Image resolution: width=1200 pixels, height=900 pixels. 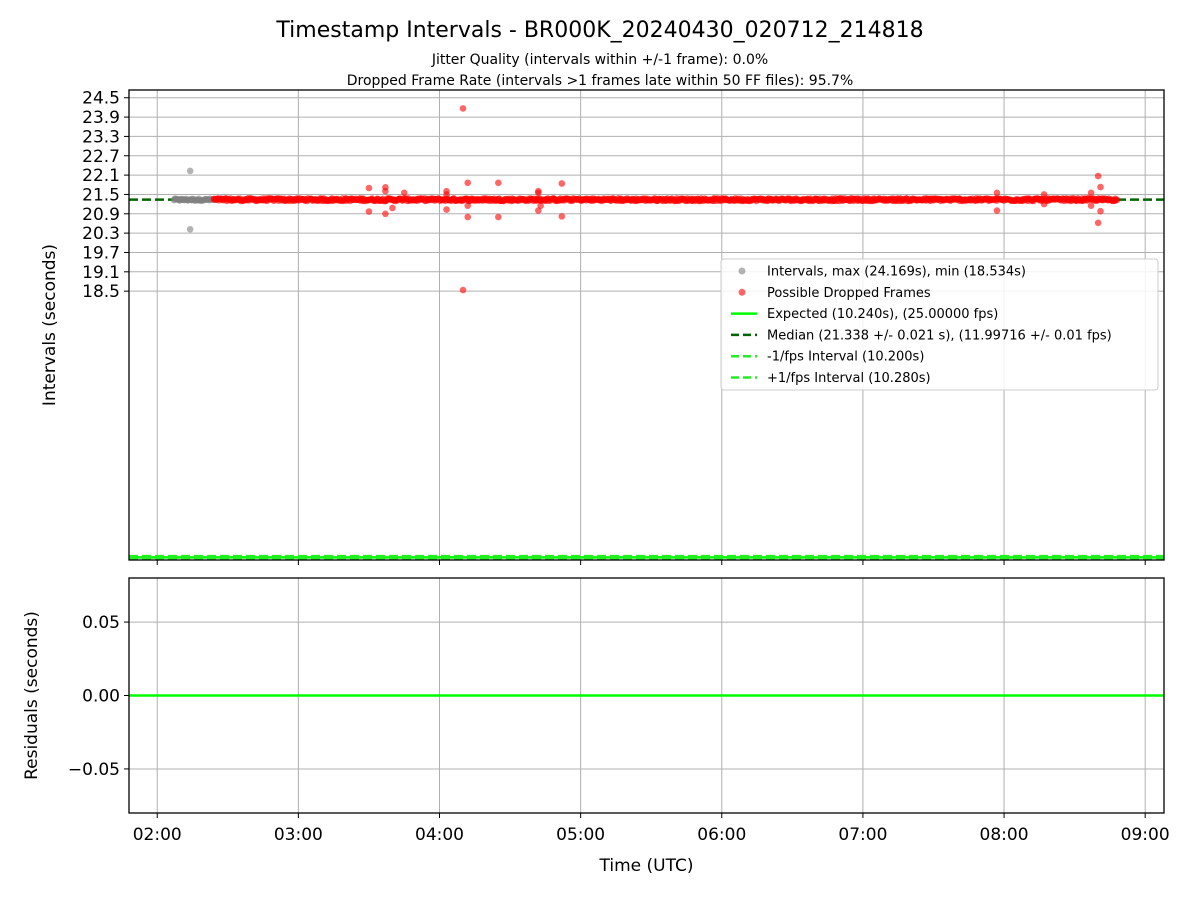 I want to click on legend-label: Expected (10.240s), (25.00000 fps), so click(x=882, y=314).